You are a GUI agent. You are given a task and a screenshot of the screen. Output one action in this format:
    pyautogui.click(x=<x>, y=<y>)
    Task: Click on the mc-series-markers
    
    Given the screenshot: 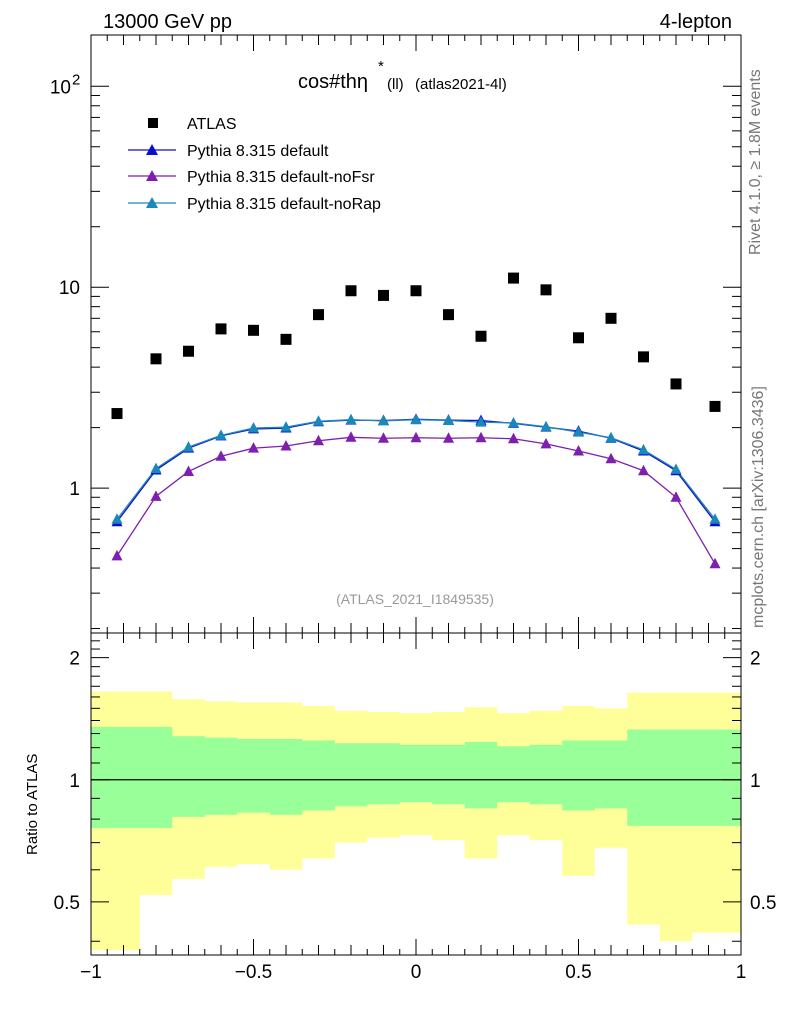 What is the action you would take?
    pyautogui.click(x=416, y=491)
    